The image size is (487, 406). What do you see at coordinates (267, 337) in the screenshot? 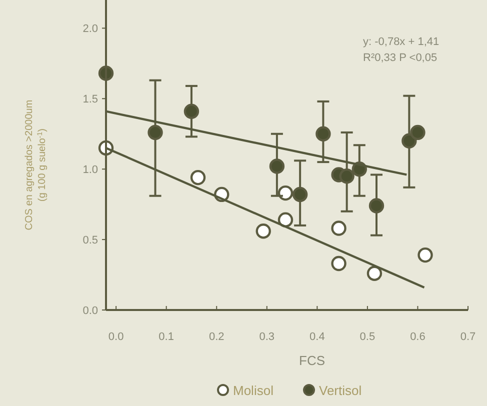
I see `x-tick-label: 0.3` at bounding box center [267, 337].